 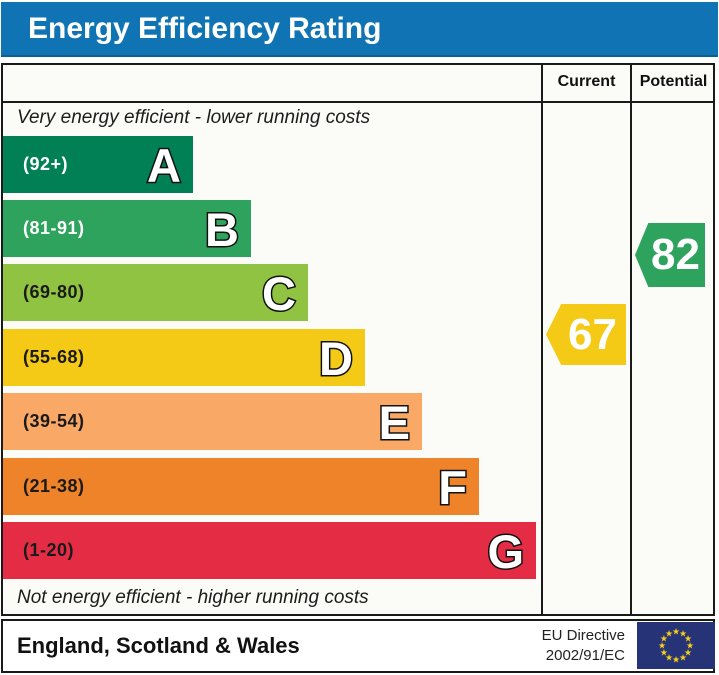 I want to click on band-b-range: (81-91), so click(x=54, y=228).